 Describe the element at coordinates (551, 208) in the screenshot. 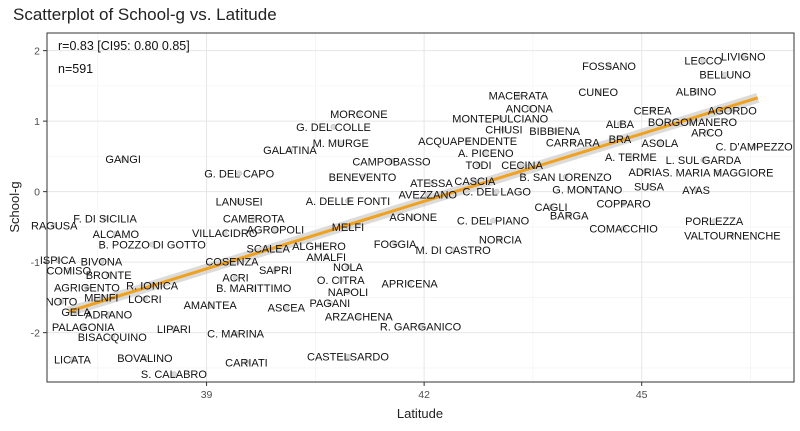

I see `city-label: CAGLI` at that location.